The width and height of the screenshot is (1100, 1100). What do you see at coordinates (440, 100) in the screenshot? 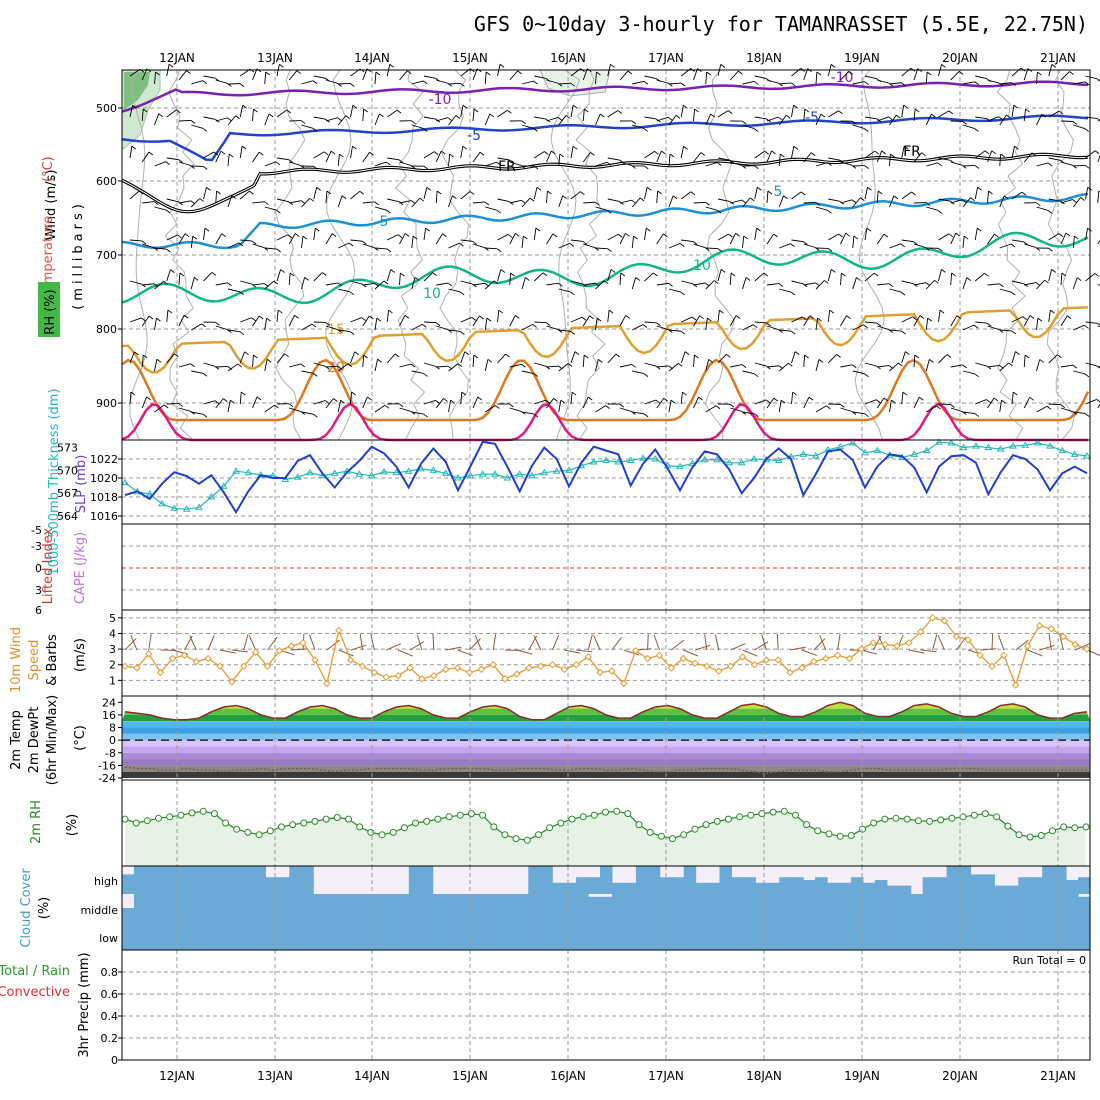
I see `contour-label: -10` at bounding box center [440, 100].